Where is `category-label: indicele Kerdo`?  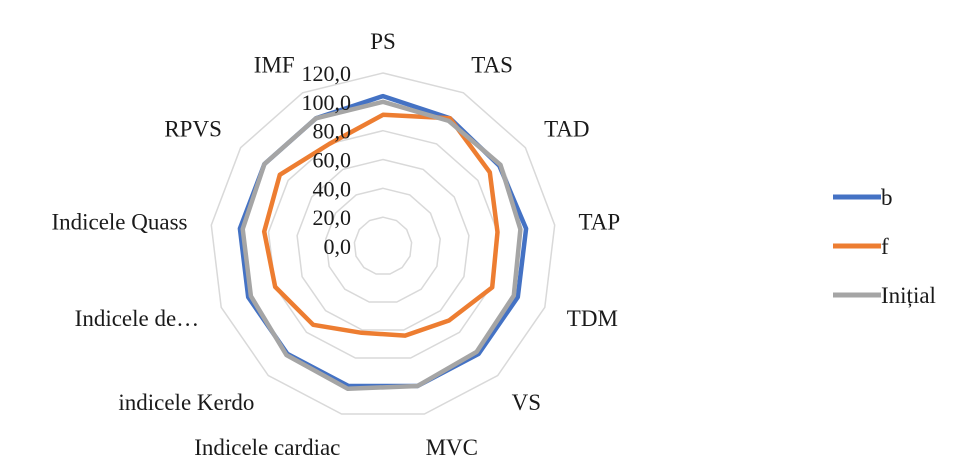 category-label: indicele Kerdo is located at coordinates (186, 402).